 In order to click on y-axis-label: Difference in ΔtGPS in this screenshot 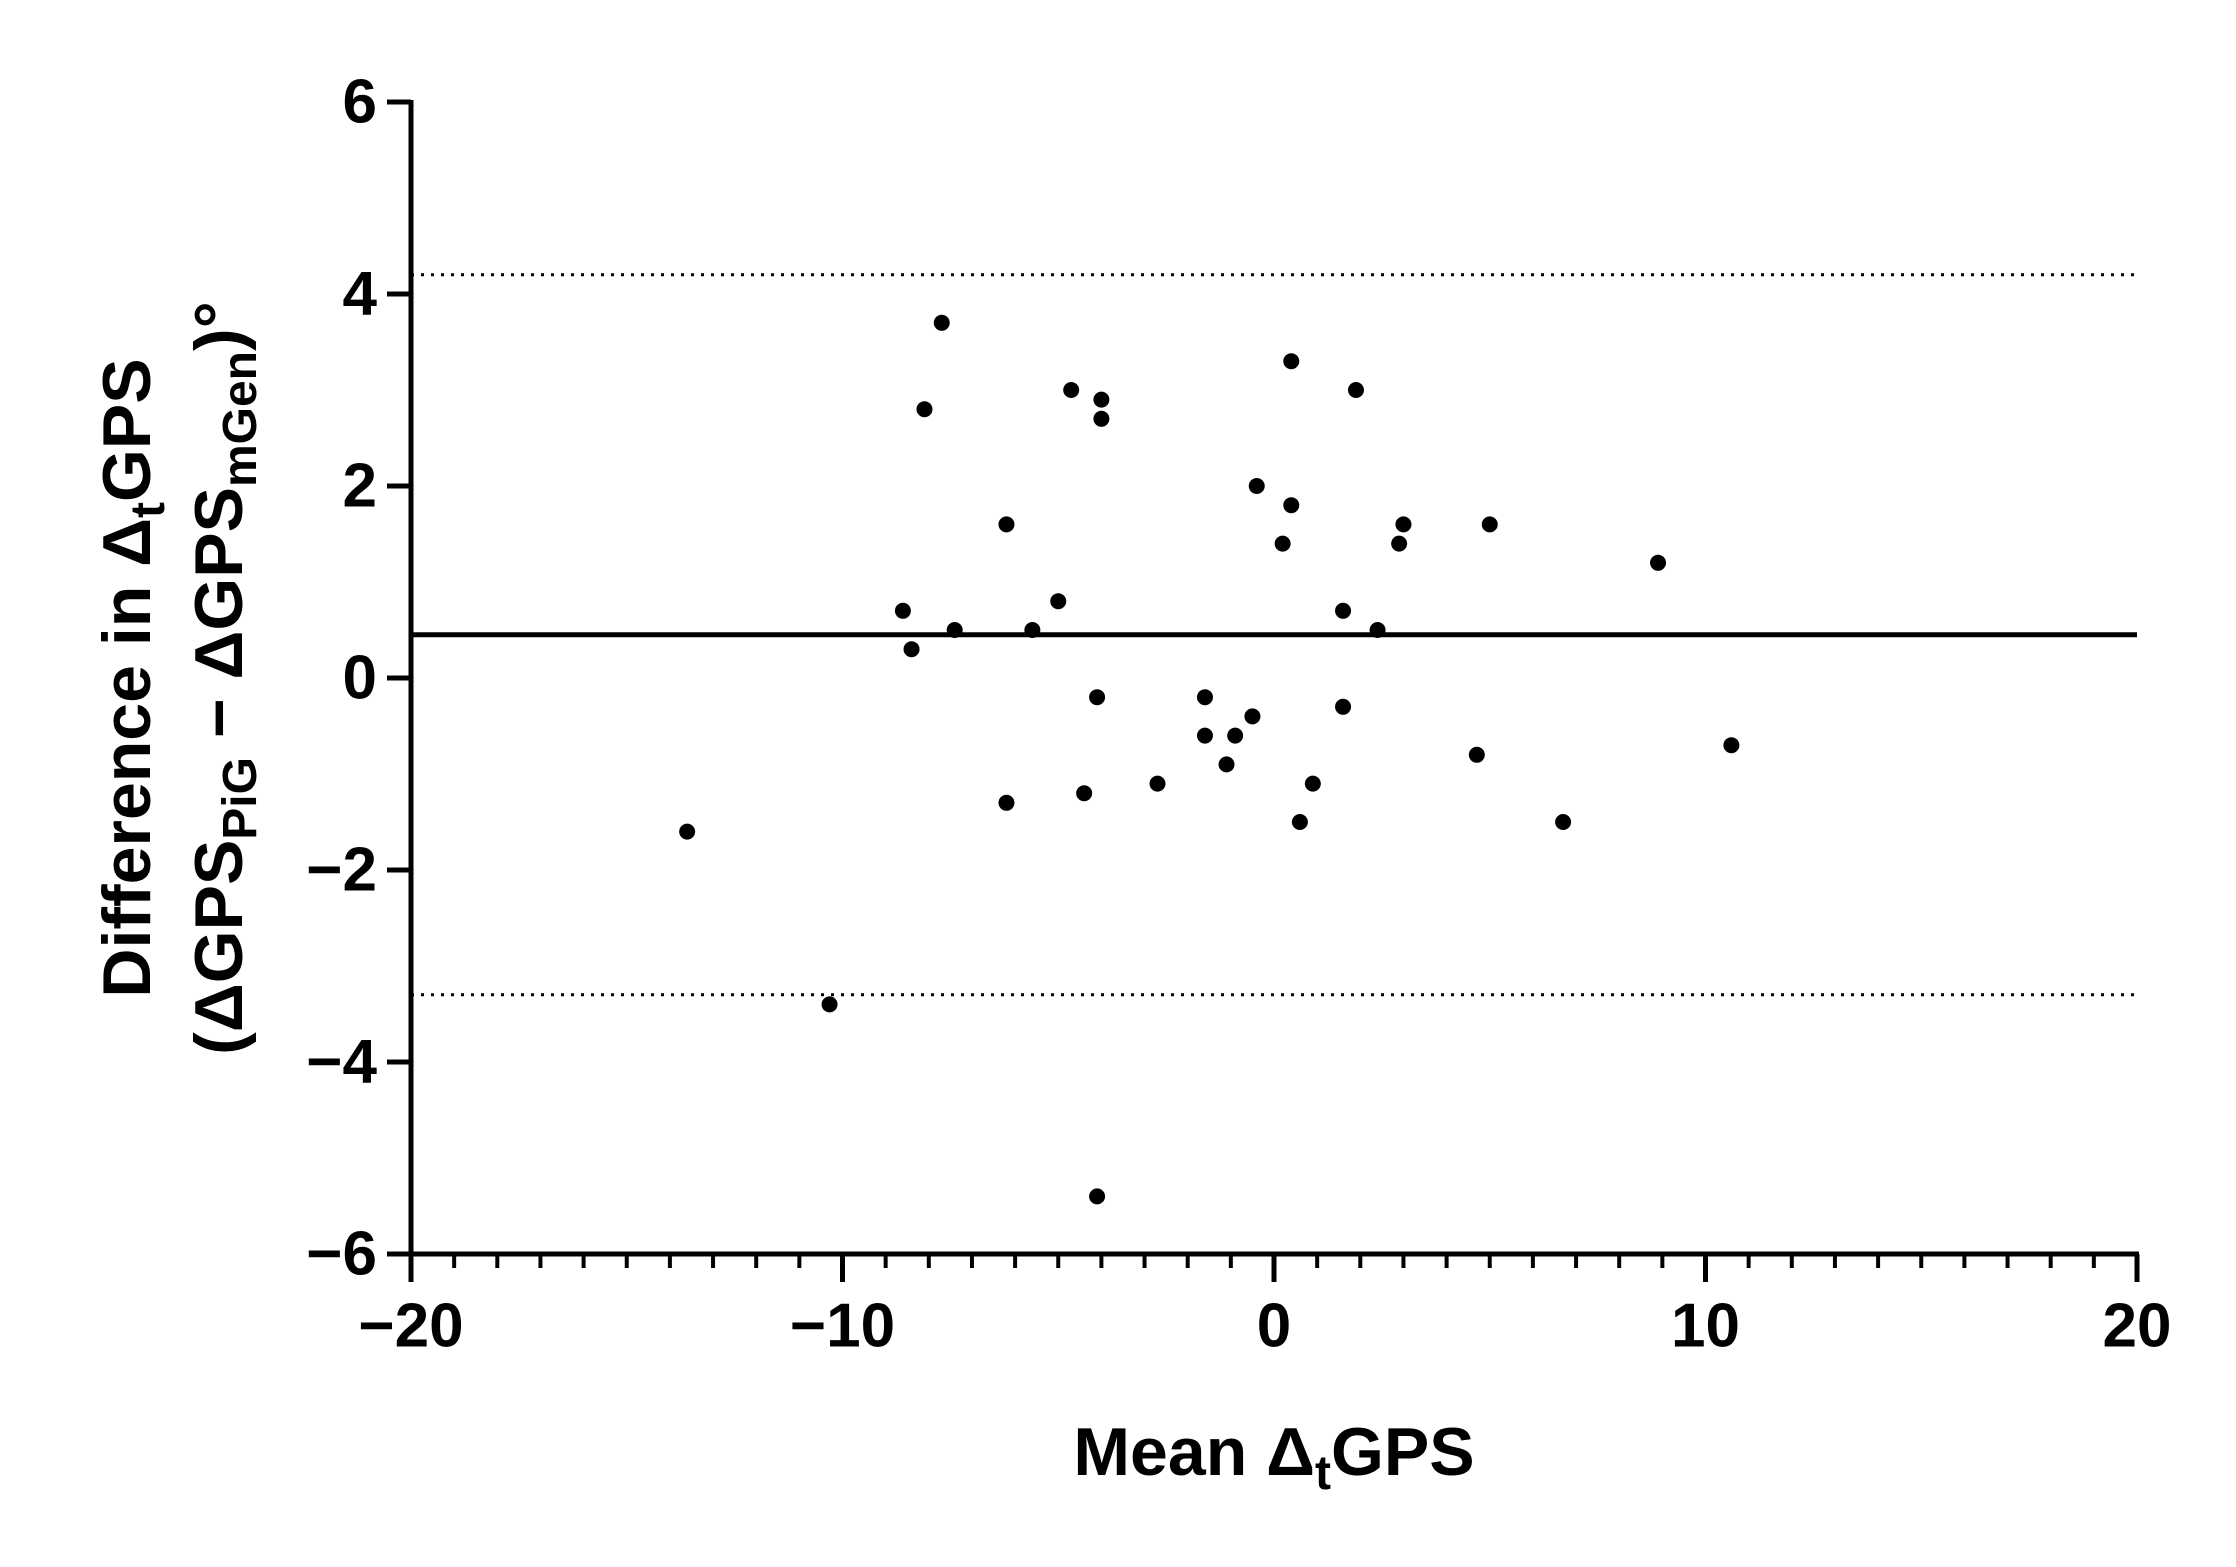, I will do `click(132, 677)`.